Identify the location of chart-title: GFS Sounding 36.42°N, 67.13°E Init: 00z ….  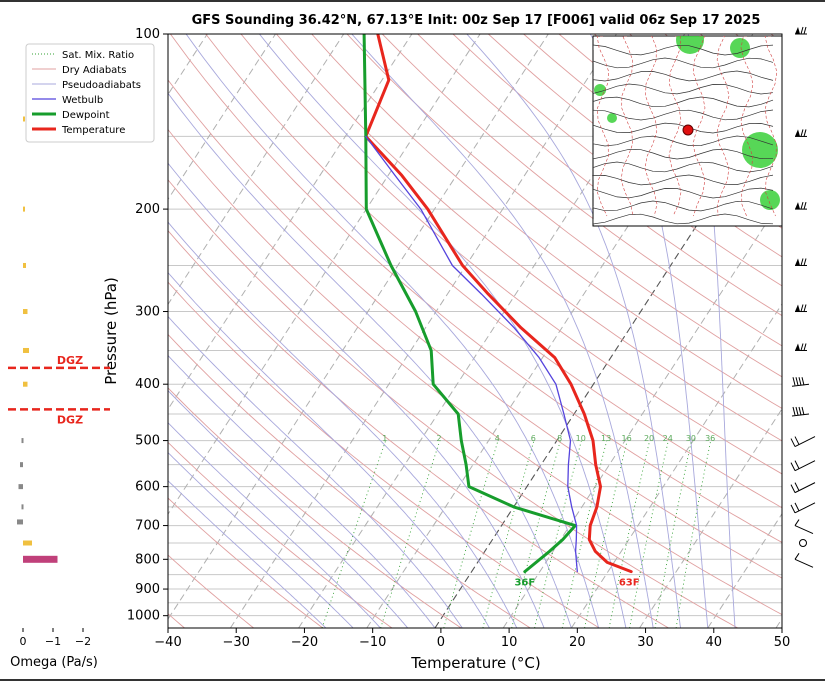
(476, 20).